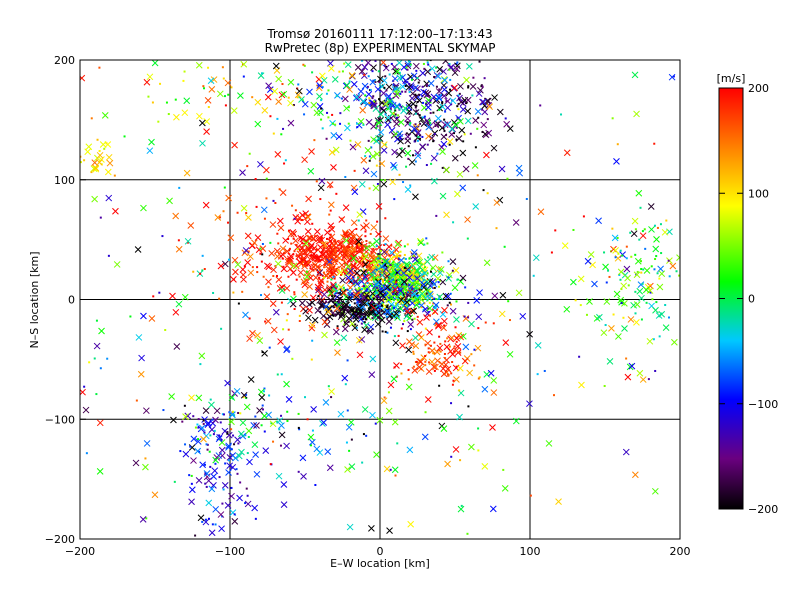 This screenshot has height=600, width=800. What do you see at coordinates (763, 404) in the screenshot?
I see `colorbar-tick-label: −100` at bounding box center [763, 404].